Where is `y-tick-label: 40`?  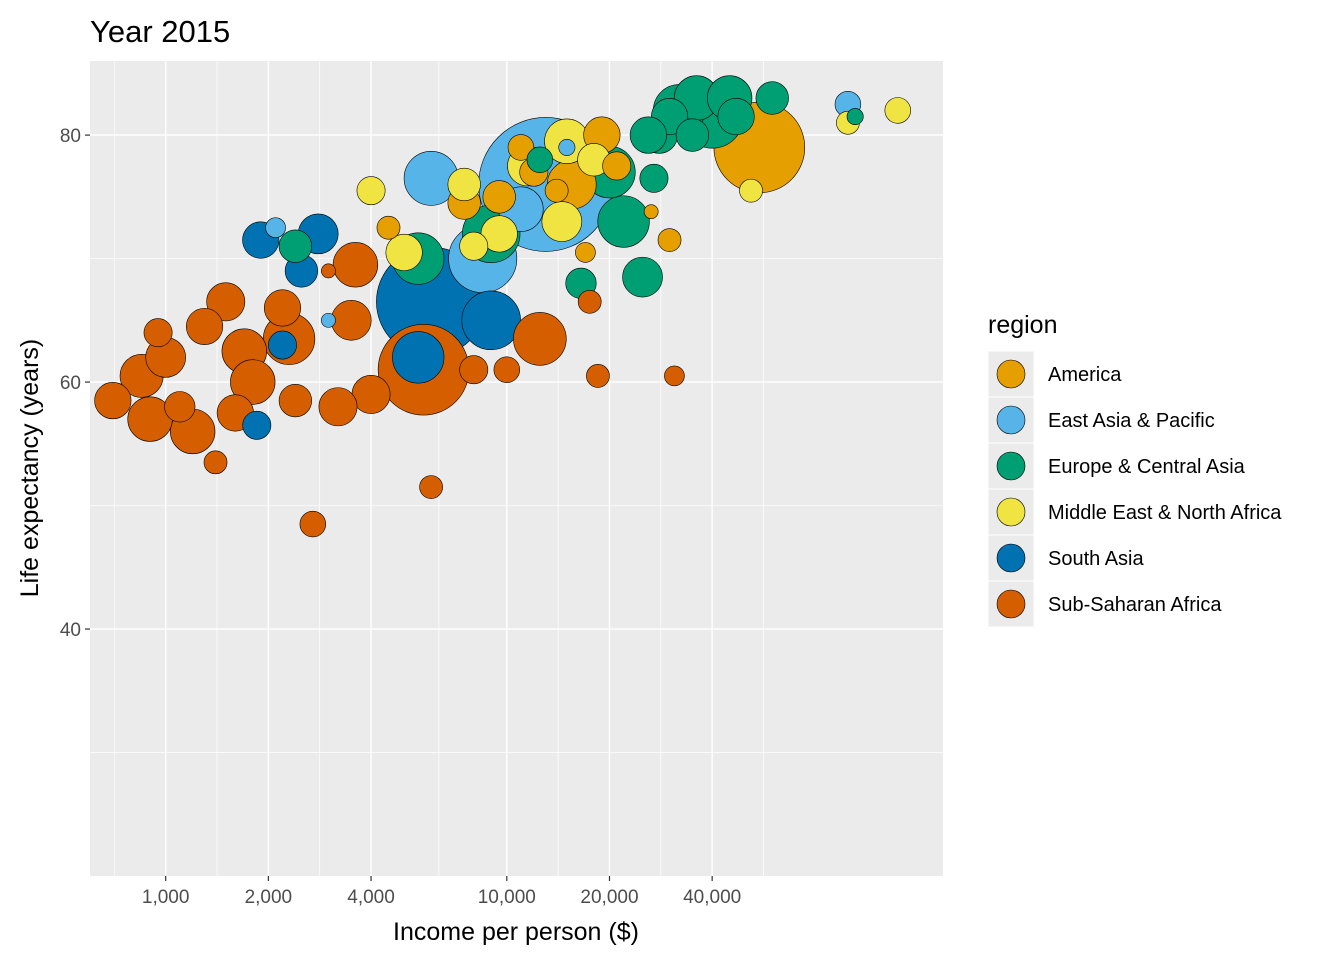 y-tick-label: 40 is located at coordinates (70, 630).